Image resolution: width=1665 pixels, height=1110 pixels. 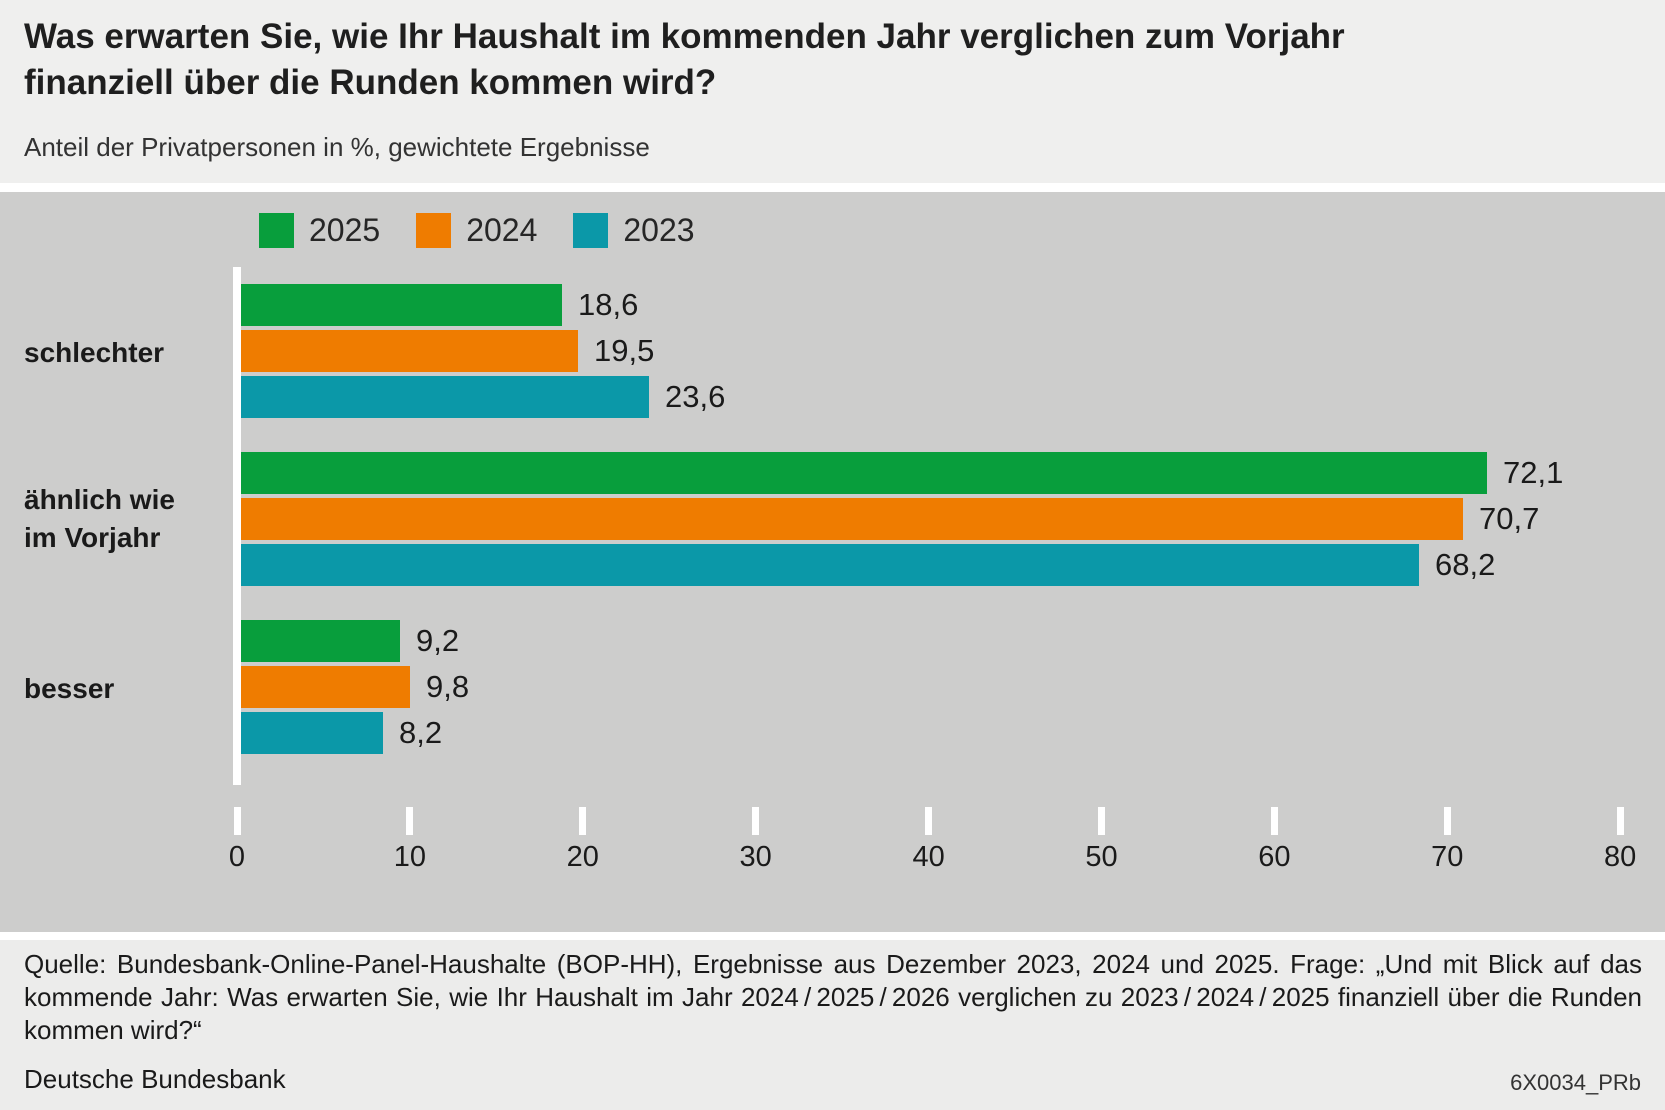 What do you see at coordinates (312, 733) in the screenshot?
I see `bar-2023-besser` at bounding box center [312, 733].